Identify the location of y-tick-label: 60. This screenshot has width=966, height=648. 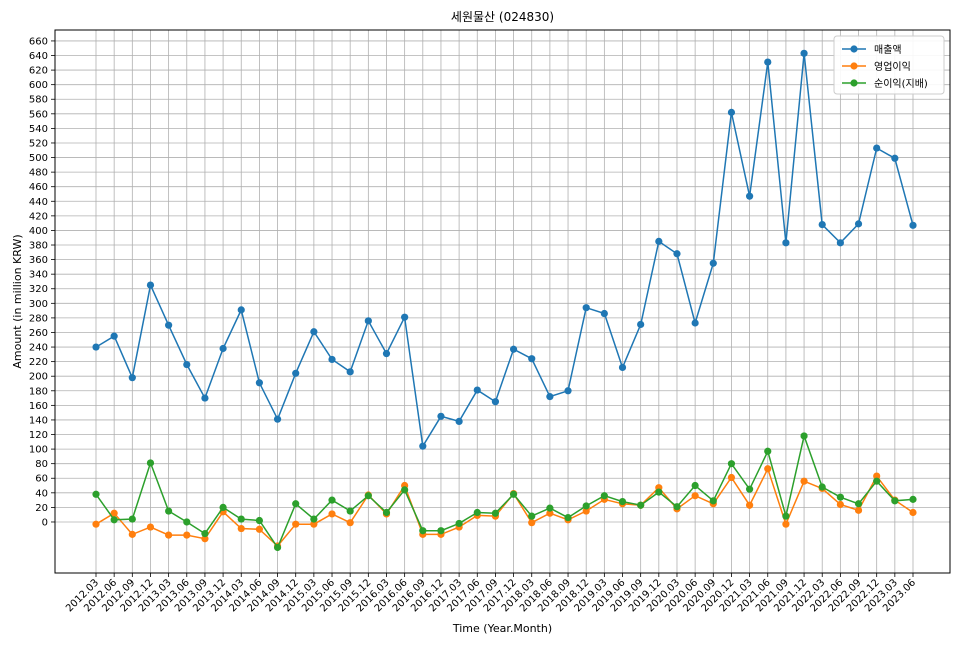
(41, 479).